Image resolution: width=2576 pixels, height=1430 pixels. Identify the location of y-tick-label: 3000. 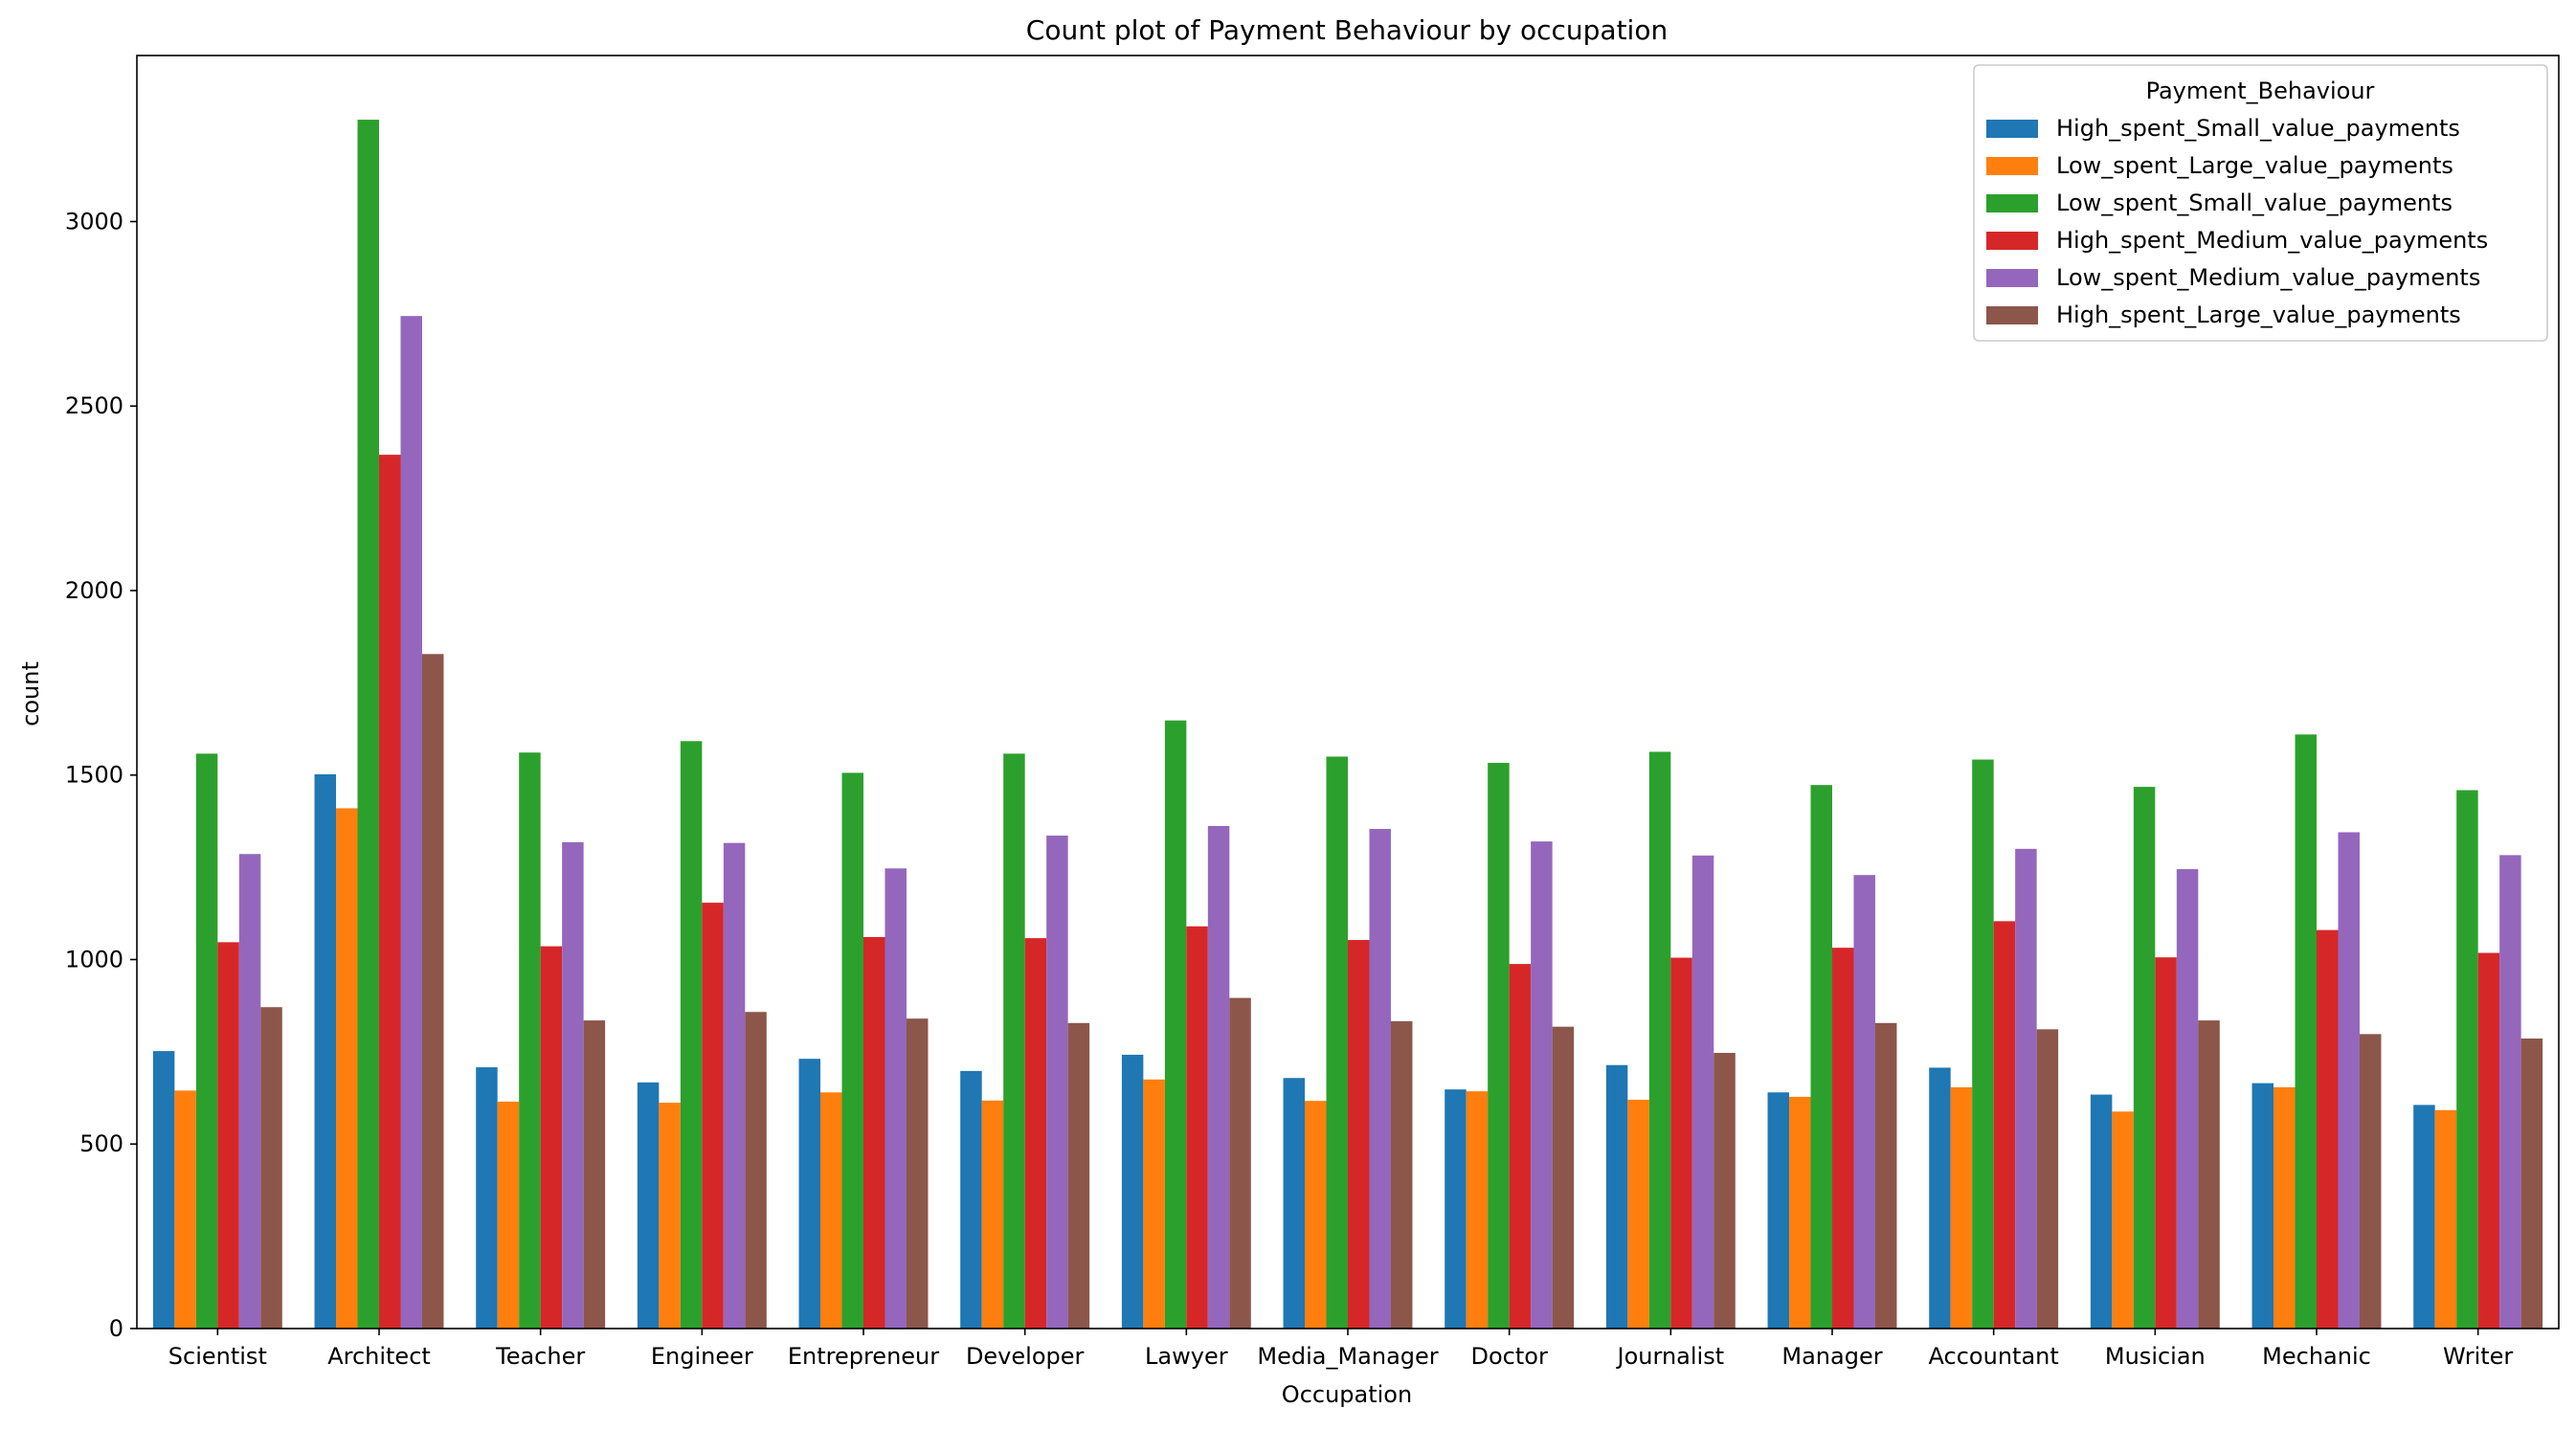
(94, 222).